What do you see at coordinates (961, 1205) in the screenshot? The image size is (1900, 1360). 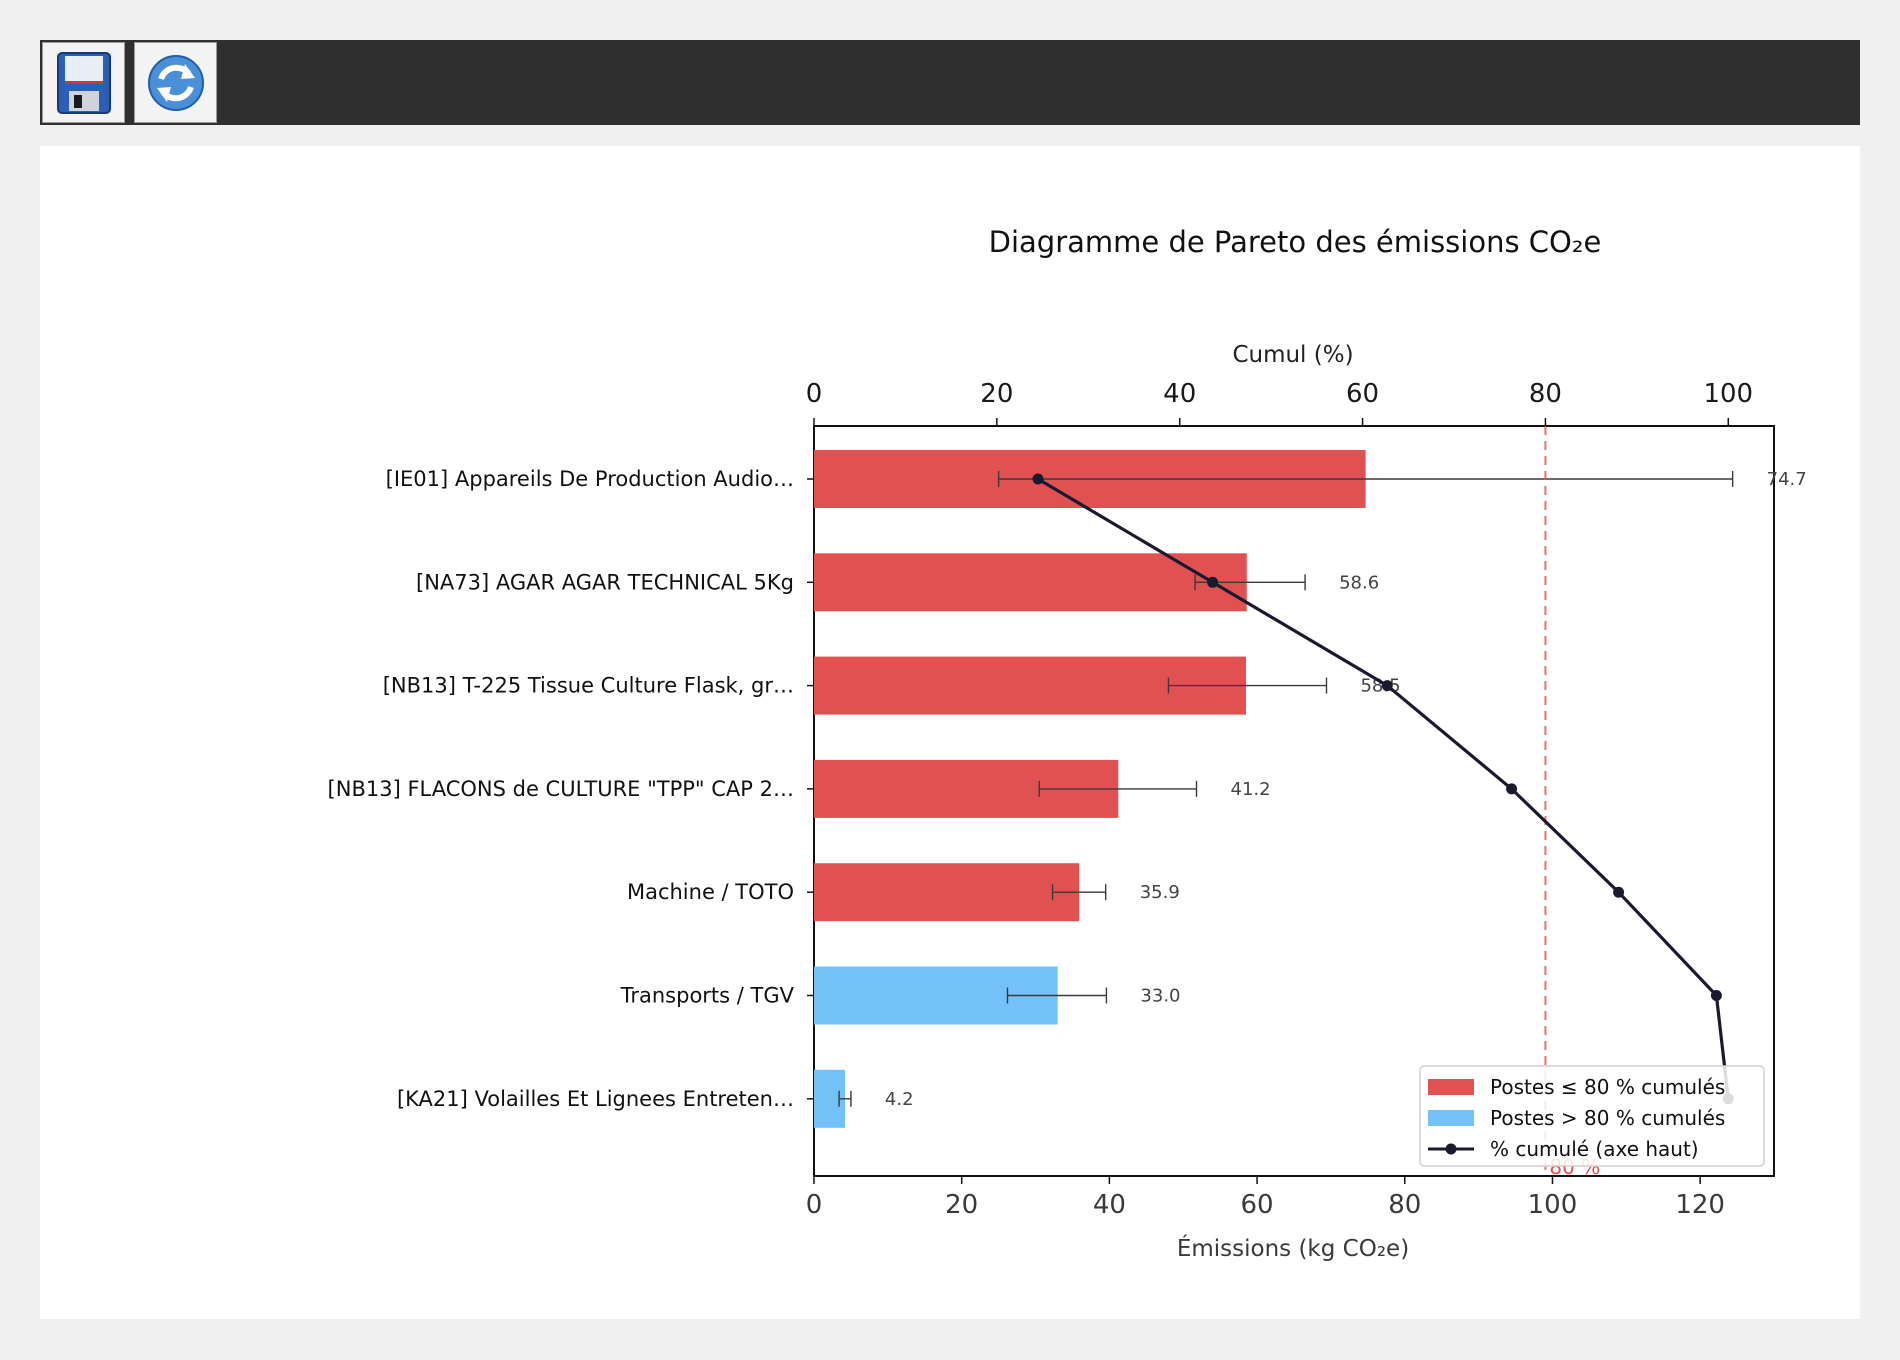 I see `x-tick-label: 20` at bounding box center [961, 1205].